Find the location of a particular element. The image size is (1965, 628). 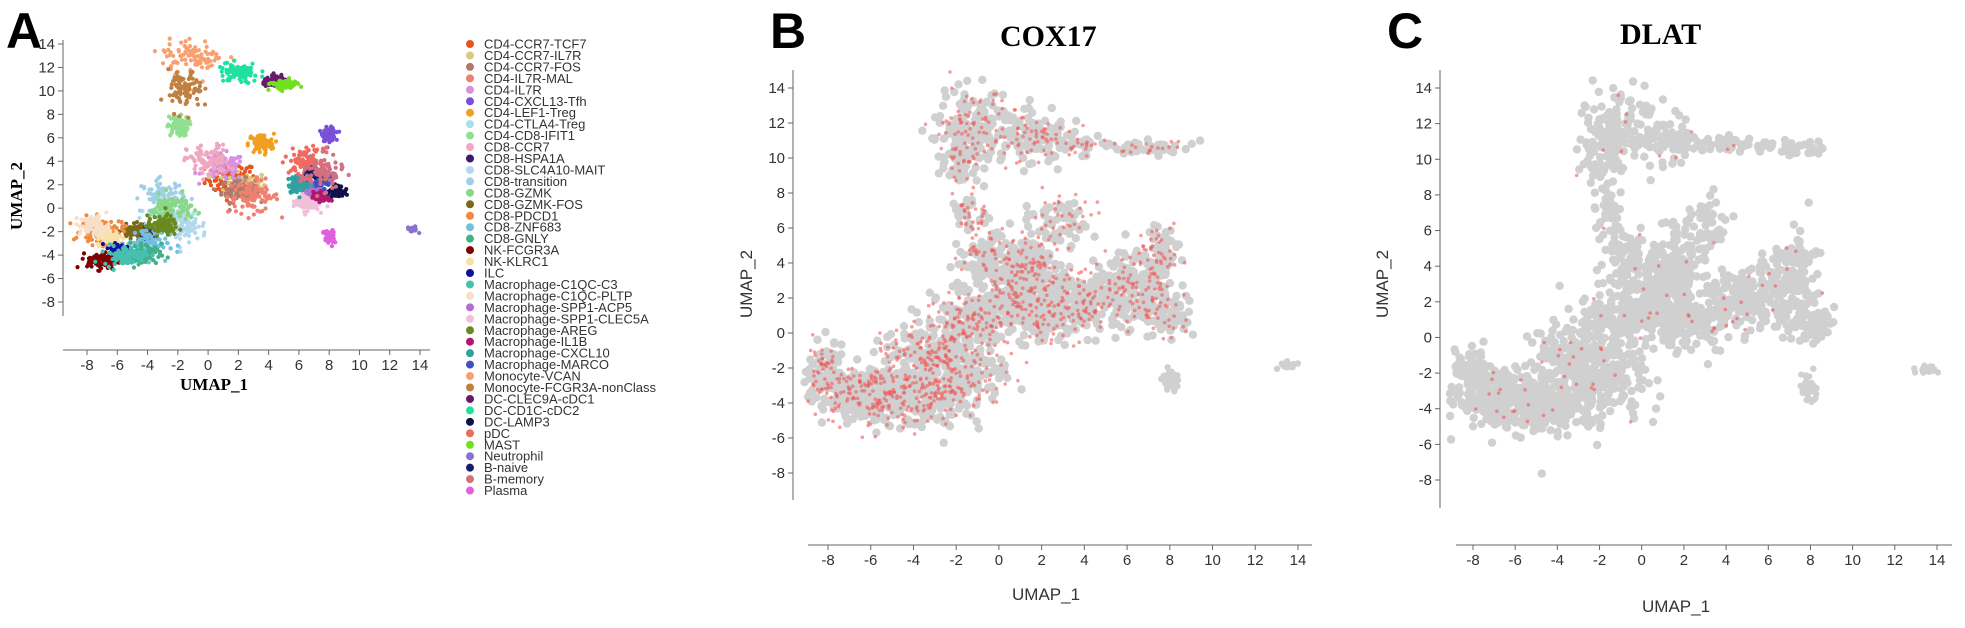

panel-b-title: COX17 is located at coordinates (1048, 36).